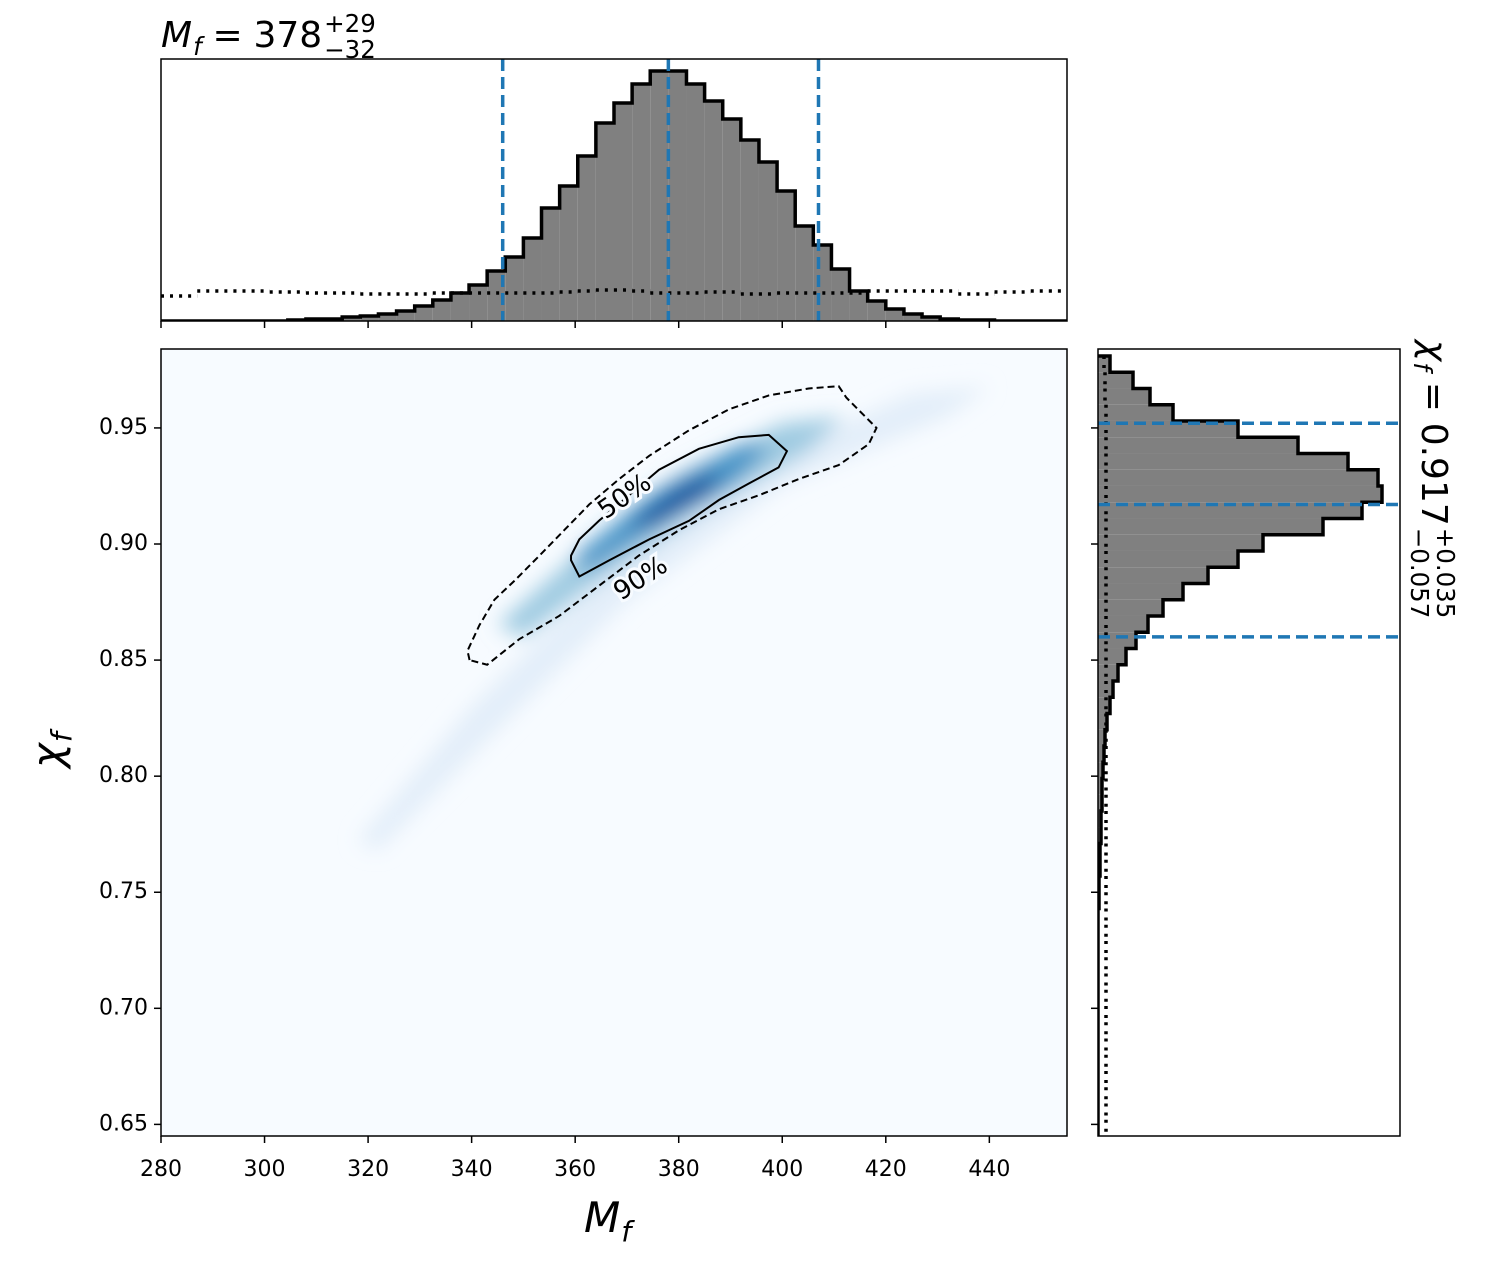 This screenshot has width=1489, height=1268. Describe the element at coordinates (123, 543) in the screenshot. I see `y-tick-label: 0.90` at that location.